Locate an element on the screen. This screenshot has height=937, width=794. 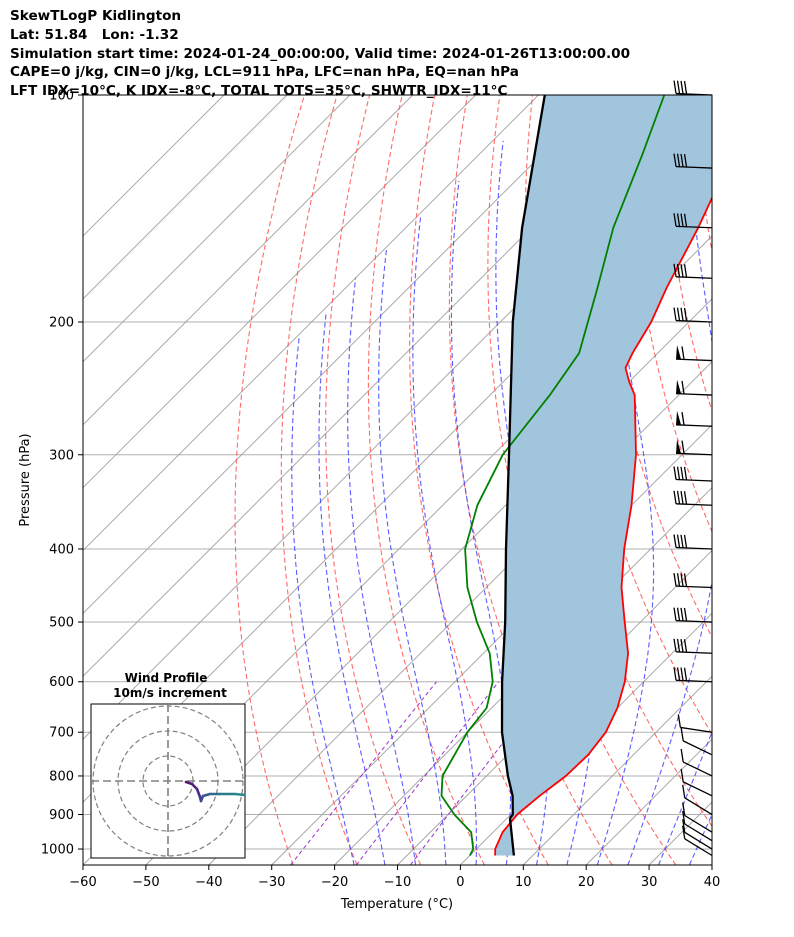
inset-title: Wind Profile is located at coordinates (166, 678).